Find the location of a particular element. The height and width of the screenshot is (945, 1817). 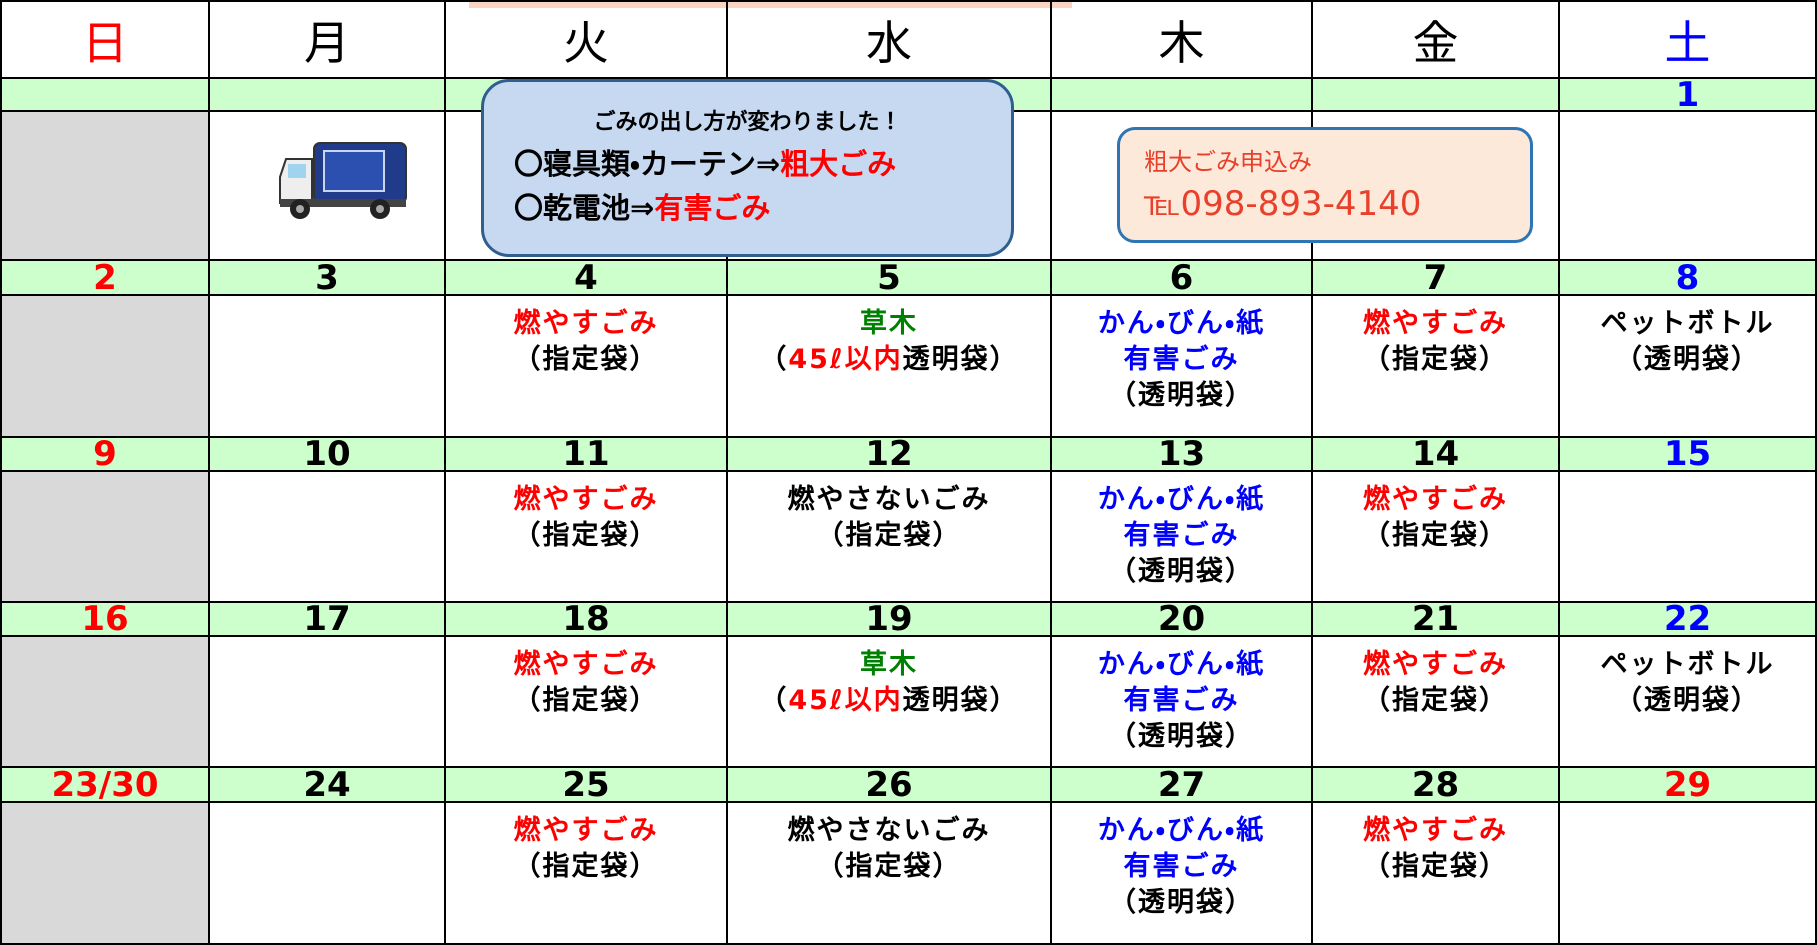

date-cell: 23/30 is located at coordinates (105, 785).